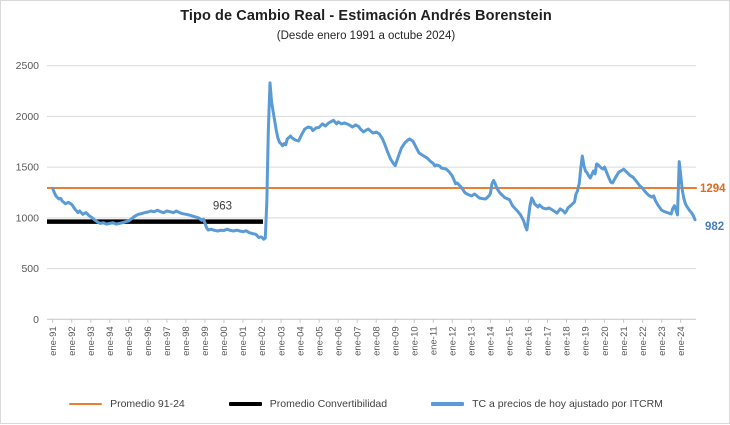 The height and width of the screenshot is (425, 730). Describe the element at coordinates (205, 341) in the screenshot. I see `x-tick-label: ene-99` at that location.